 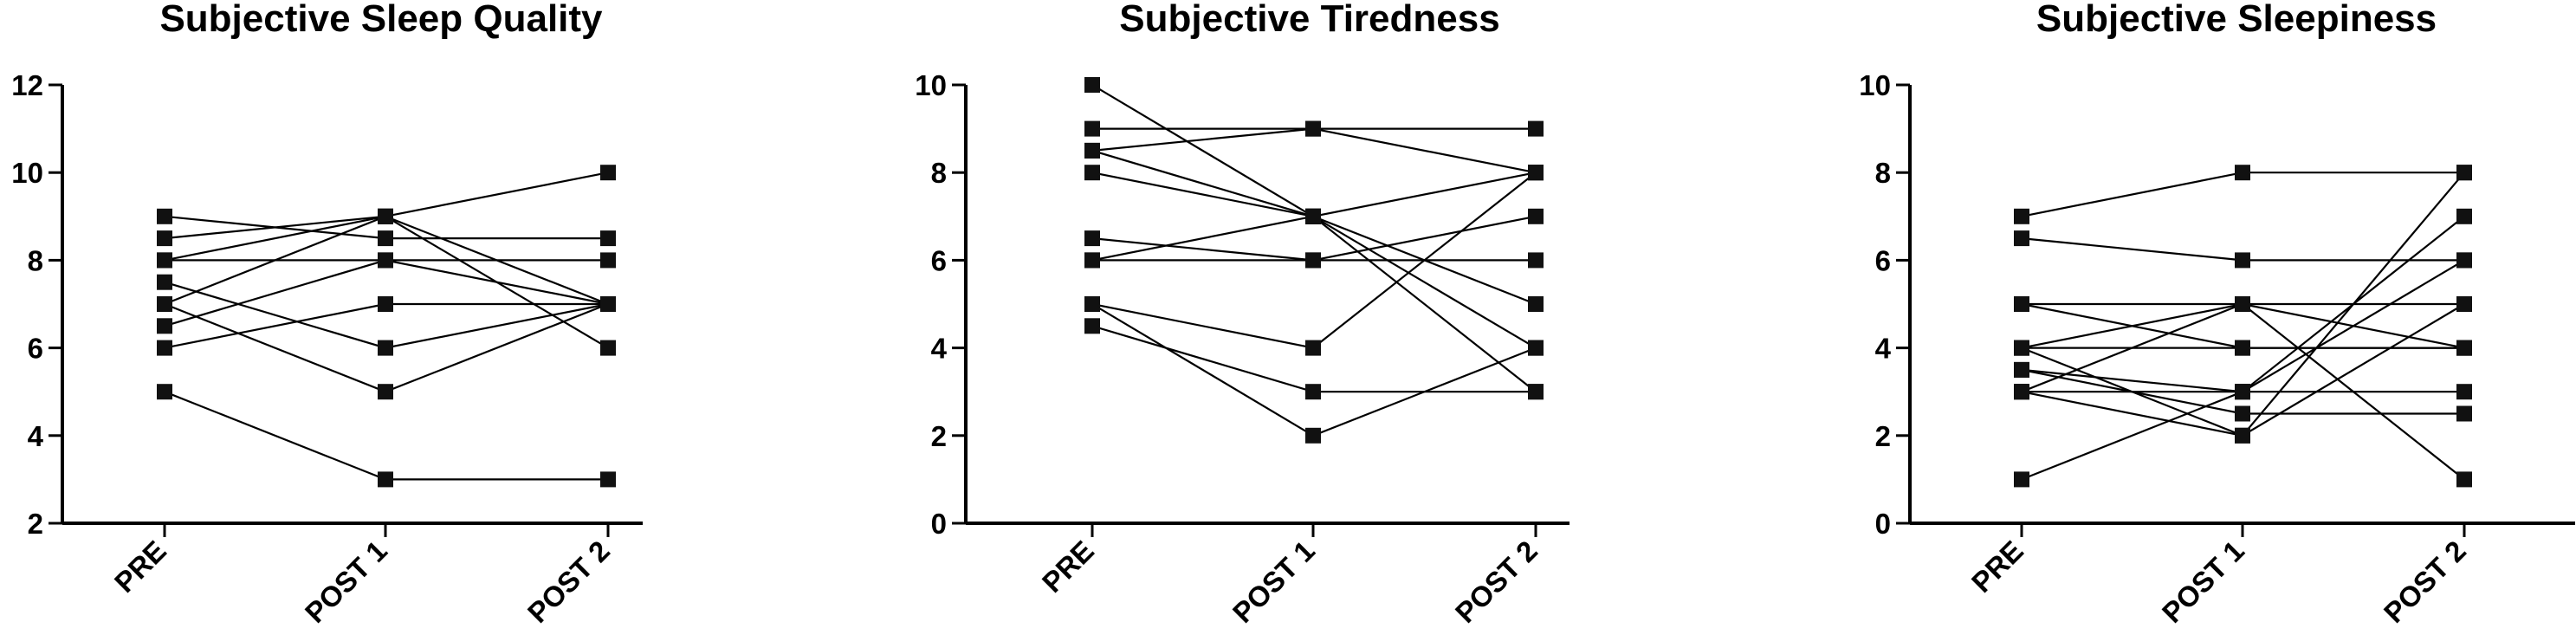 I want to click on y-tick-label: 12, so click(x=27, y=85).